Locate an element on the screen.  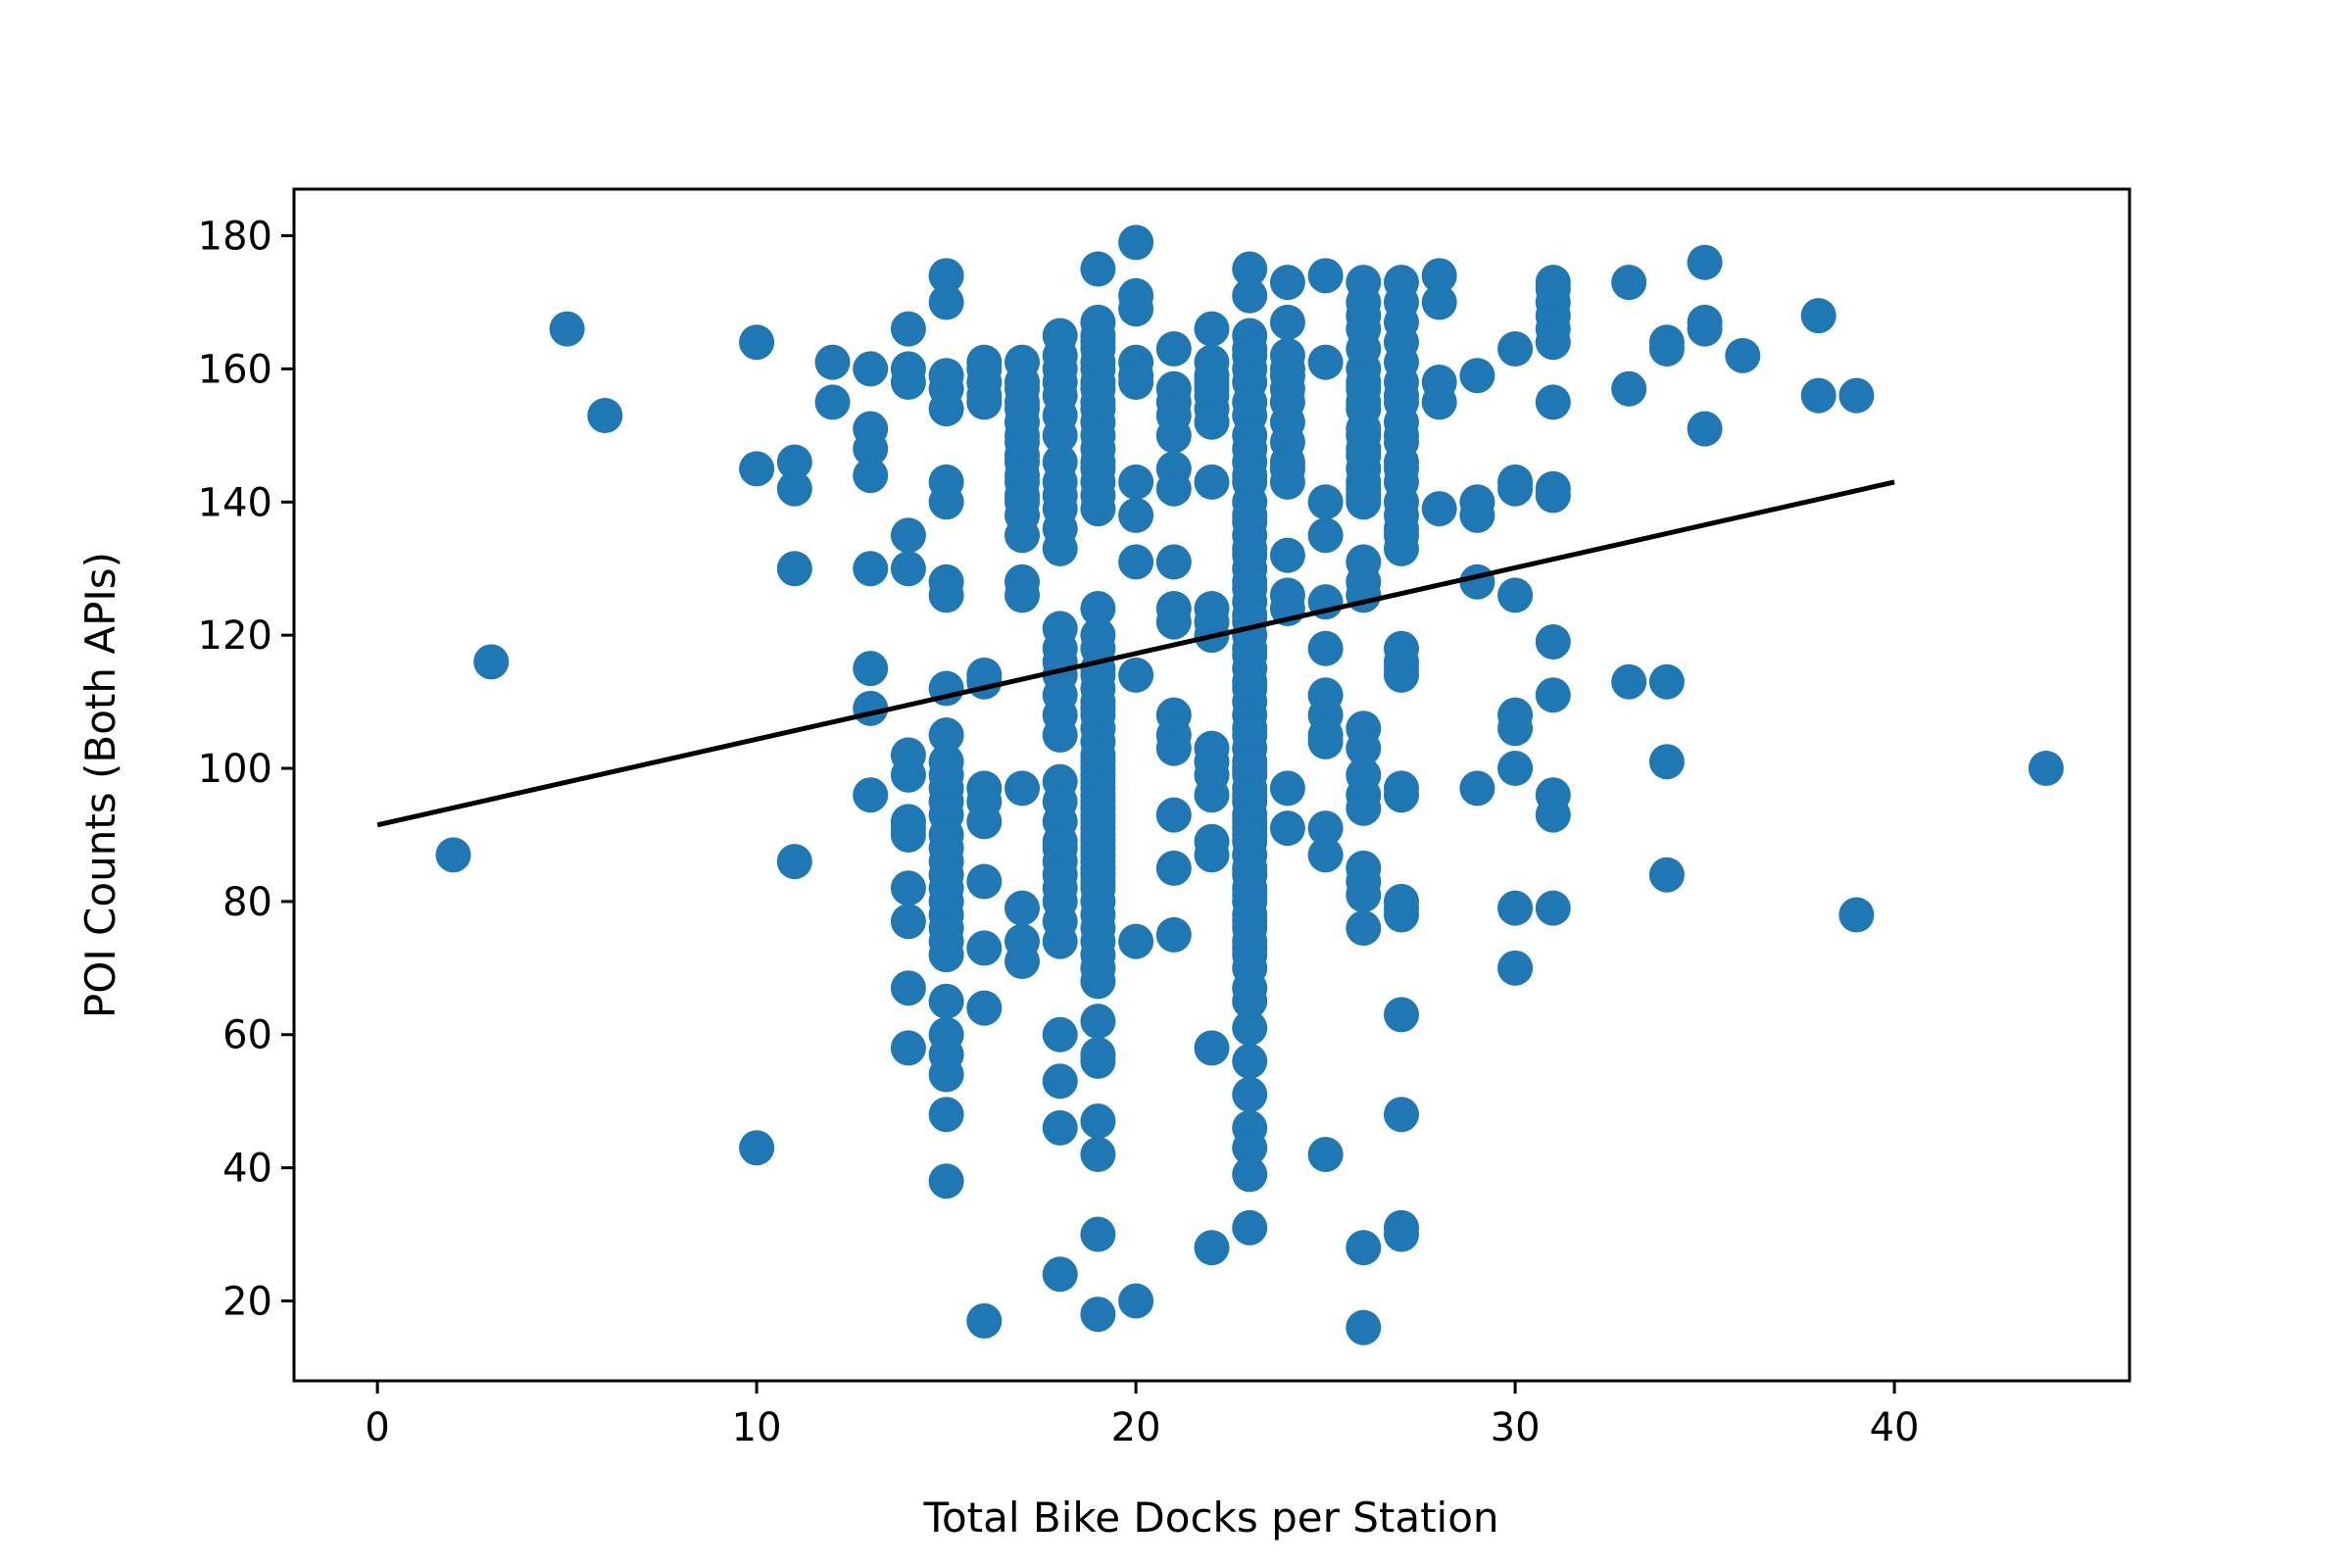
y-tick-label: 160 is located at coordinates (235, 369).